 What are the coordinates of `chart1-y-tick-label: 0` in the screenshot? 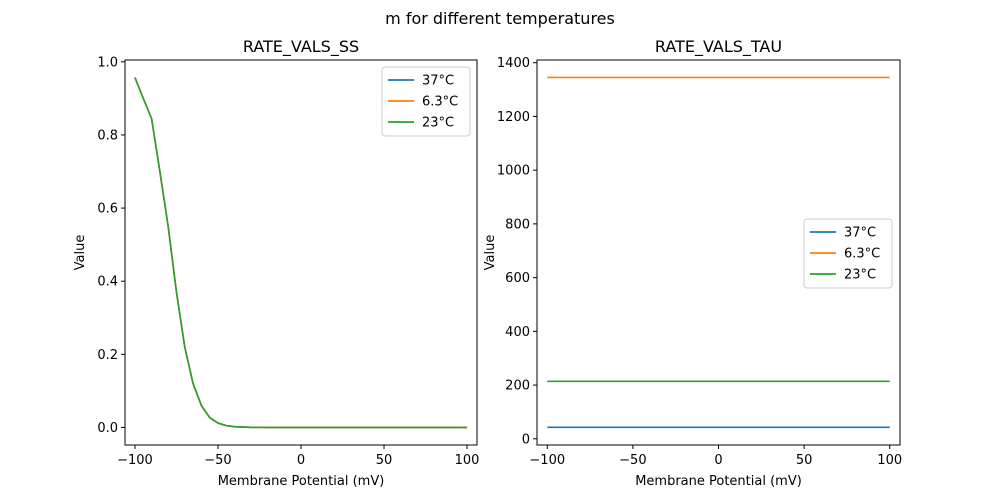 It's located at (526, 439).